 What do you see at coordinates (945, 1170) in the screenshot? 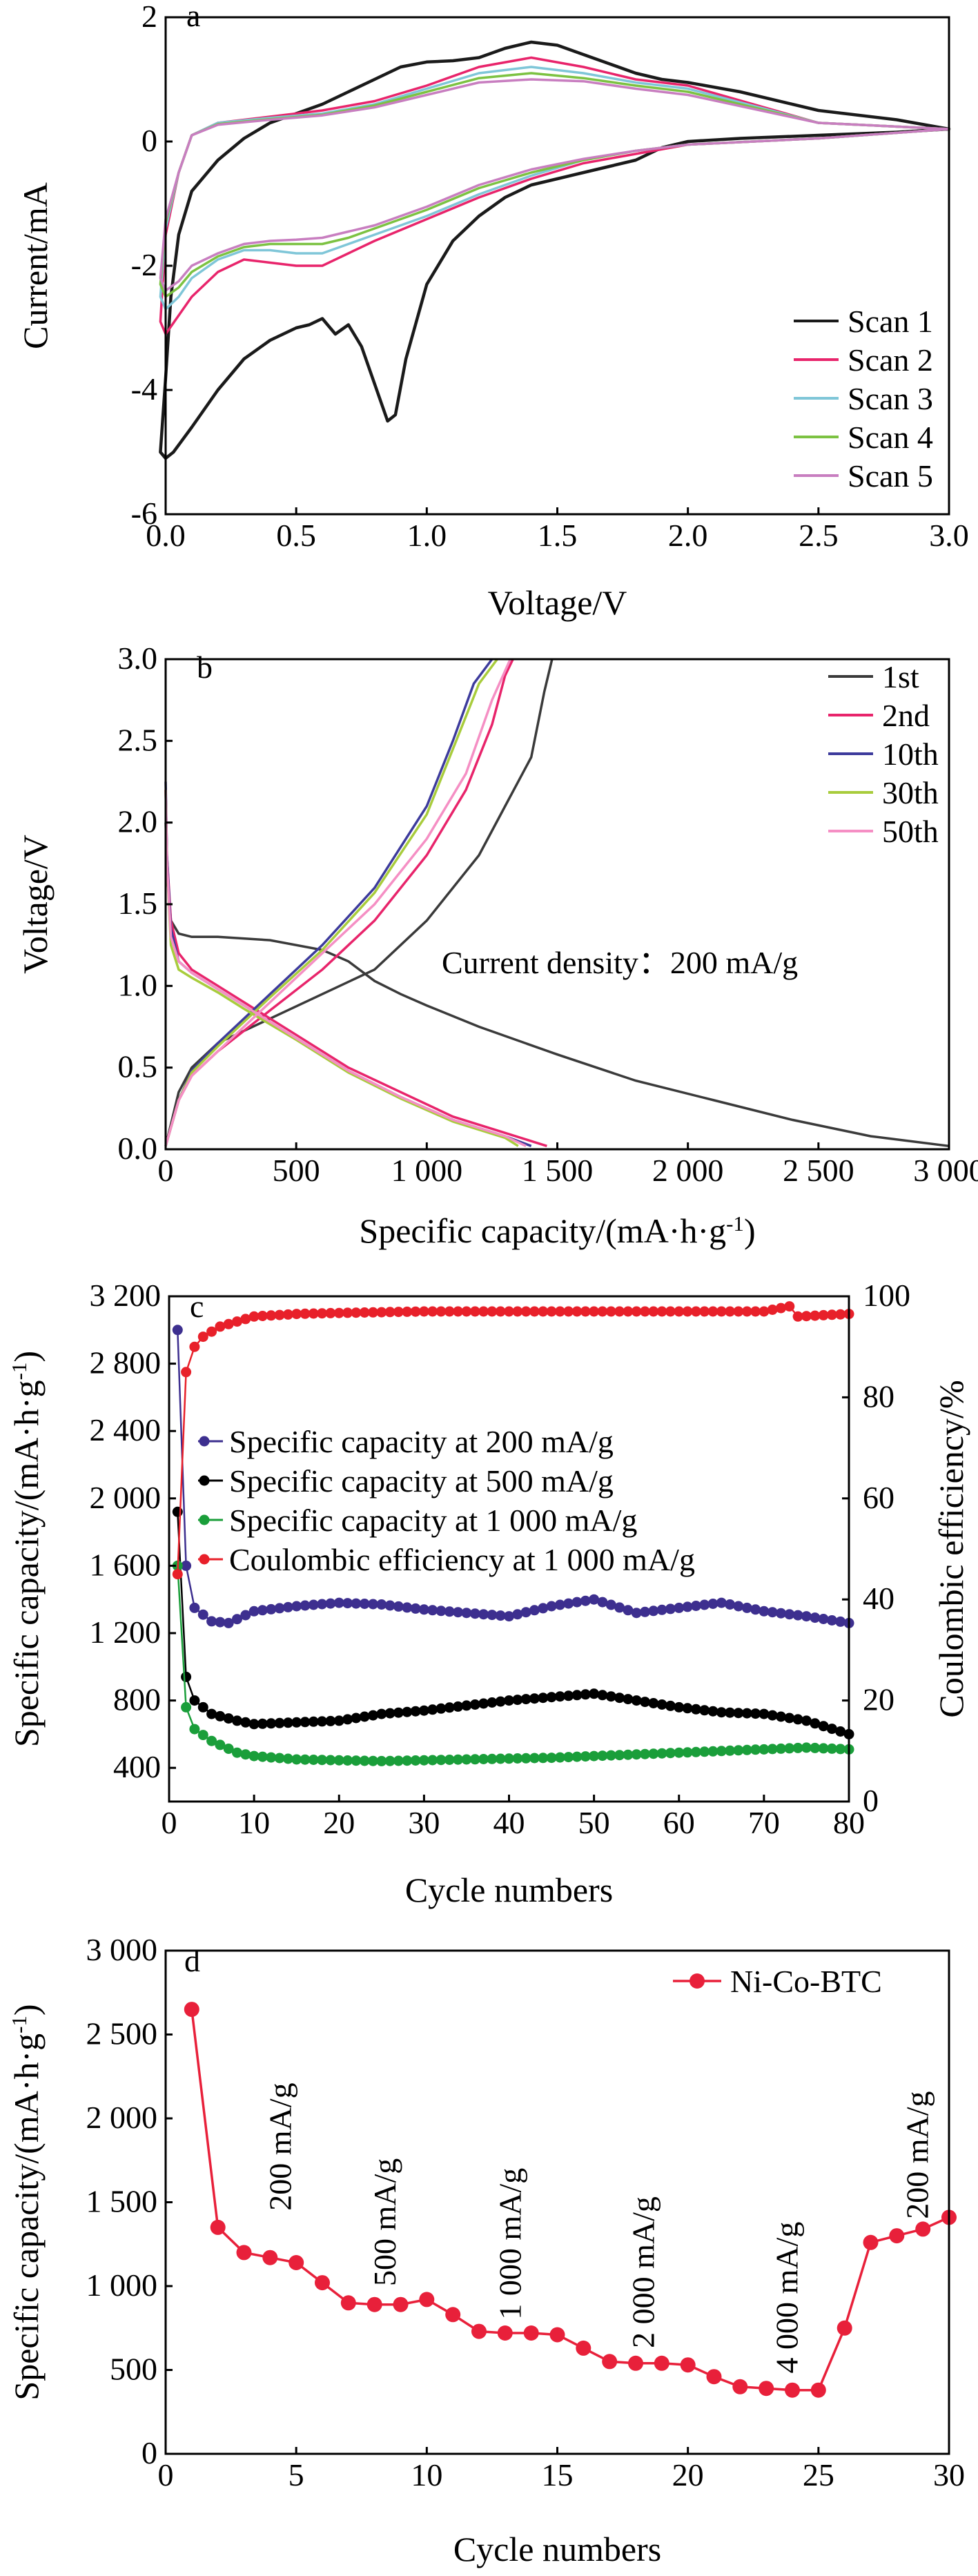
I see `x-tick-label: 3 000` at bounding box center [945, 1170].